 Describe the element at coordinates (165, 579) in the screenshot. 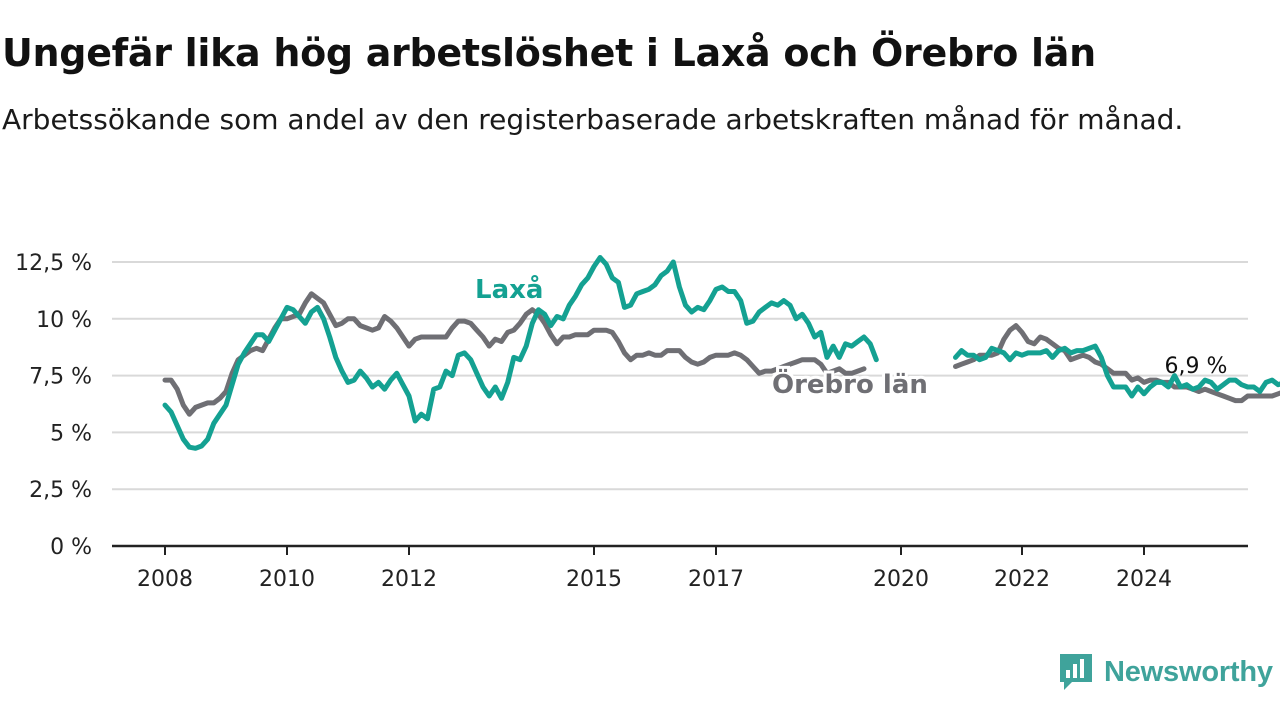

I see `x-tick-label: 2008` at that location.